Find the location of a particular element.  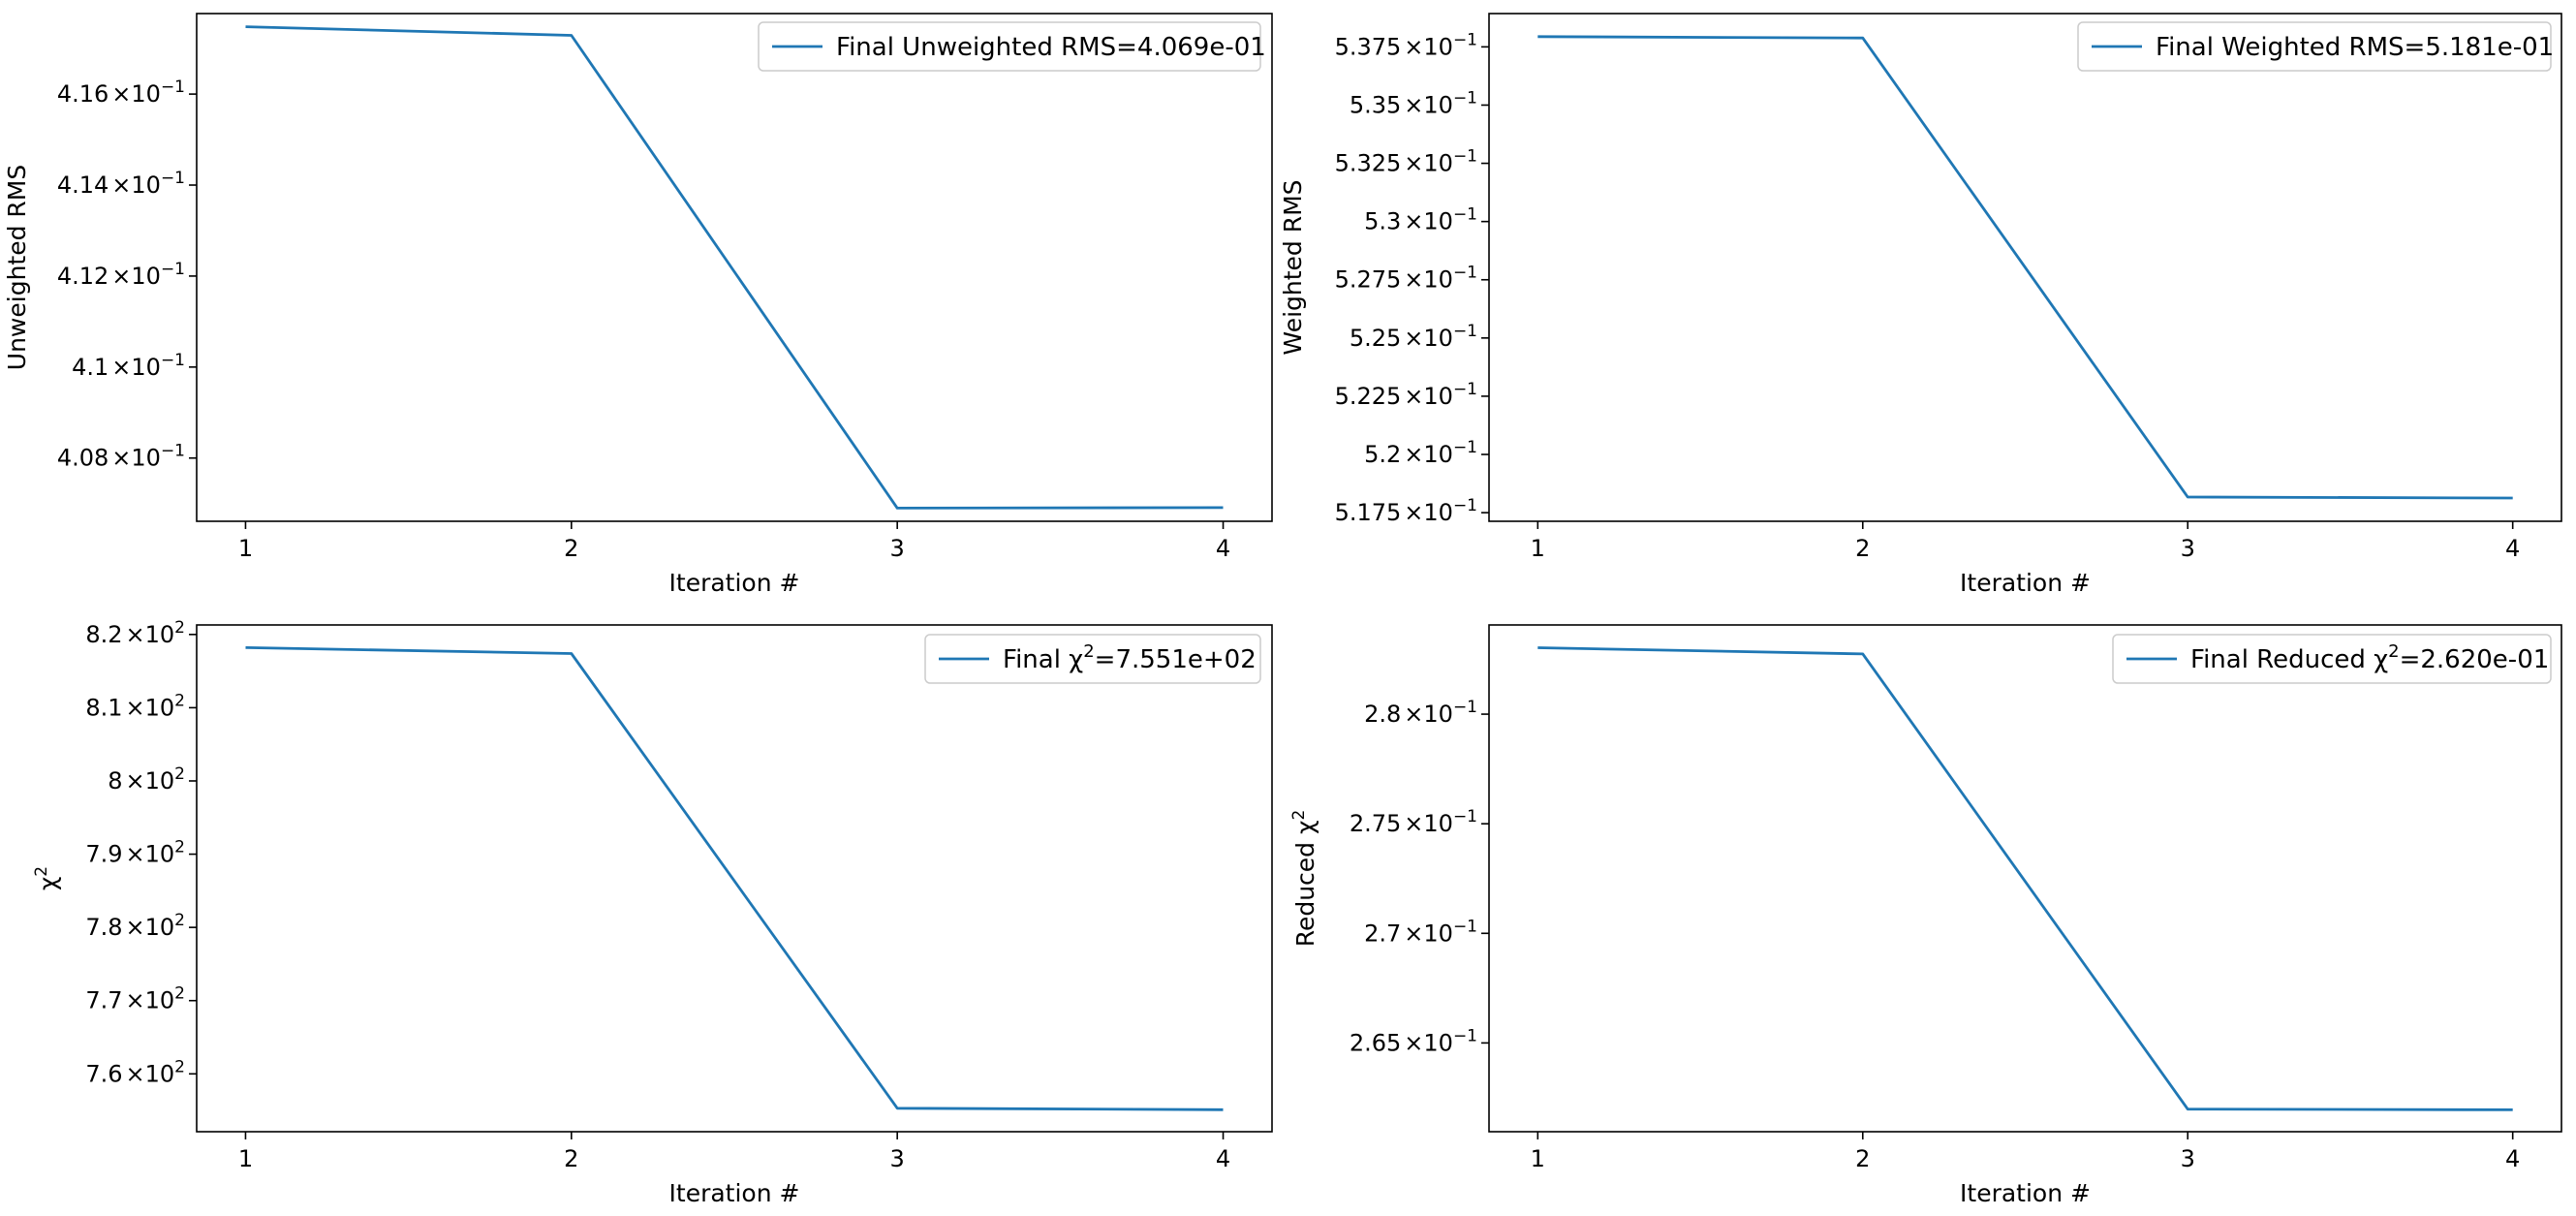

legend: Final χ2=7.551e+02 is located at coordinates (1092, 659).